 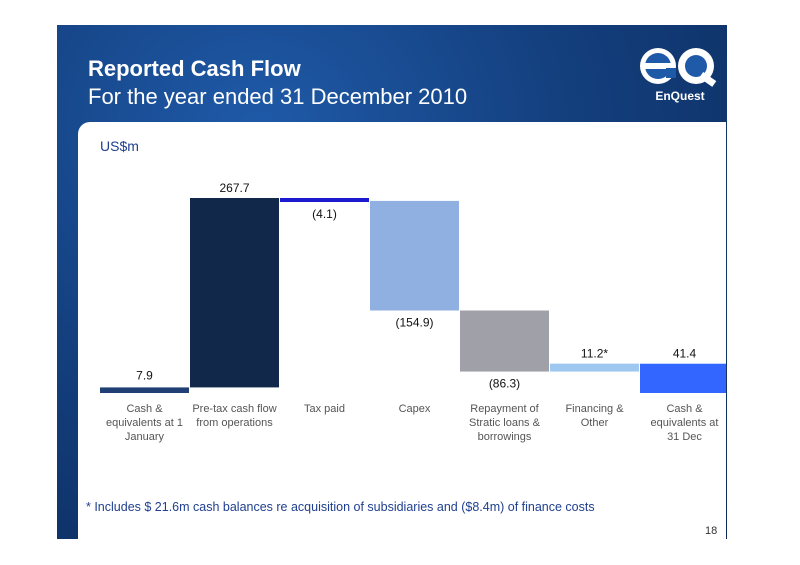 What do you see at coordinates (594, 416) in the screenshot?
I see `category-label-5: Financing & Other` at bounding box center [594, 416].